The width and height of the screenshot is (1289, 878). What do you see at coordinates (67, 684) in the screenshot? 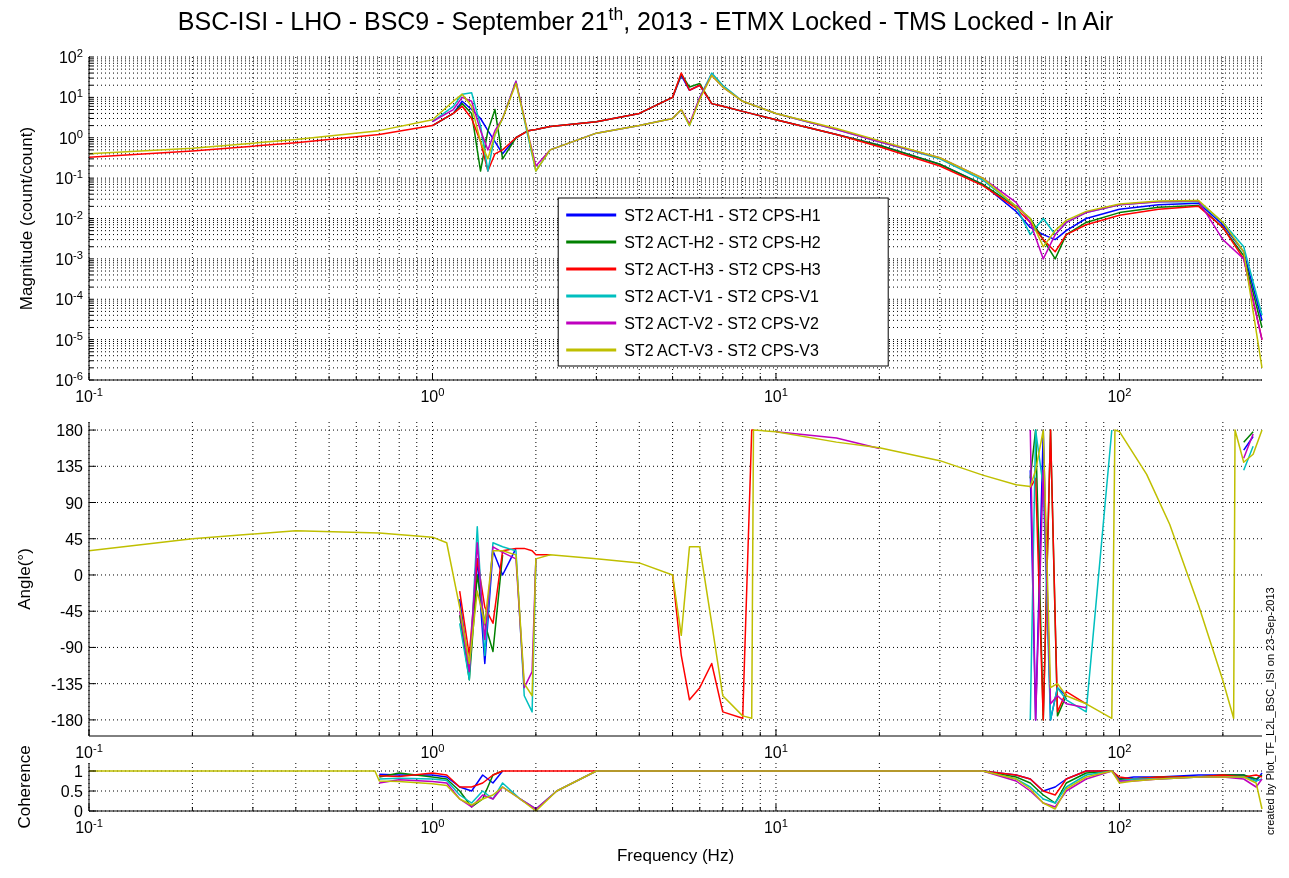
I see `y-tick-label: -135` at bounding box center [67, 684].